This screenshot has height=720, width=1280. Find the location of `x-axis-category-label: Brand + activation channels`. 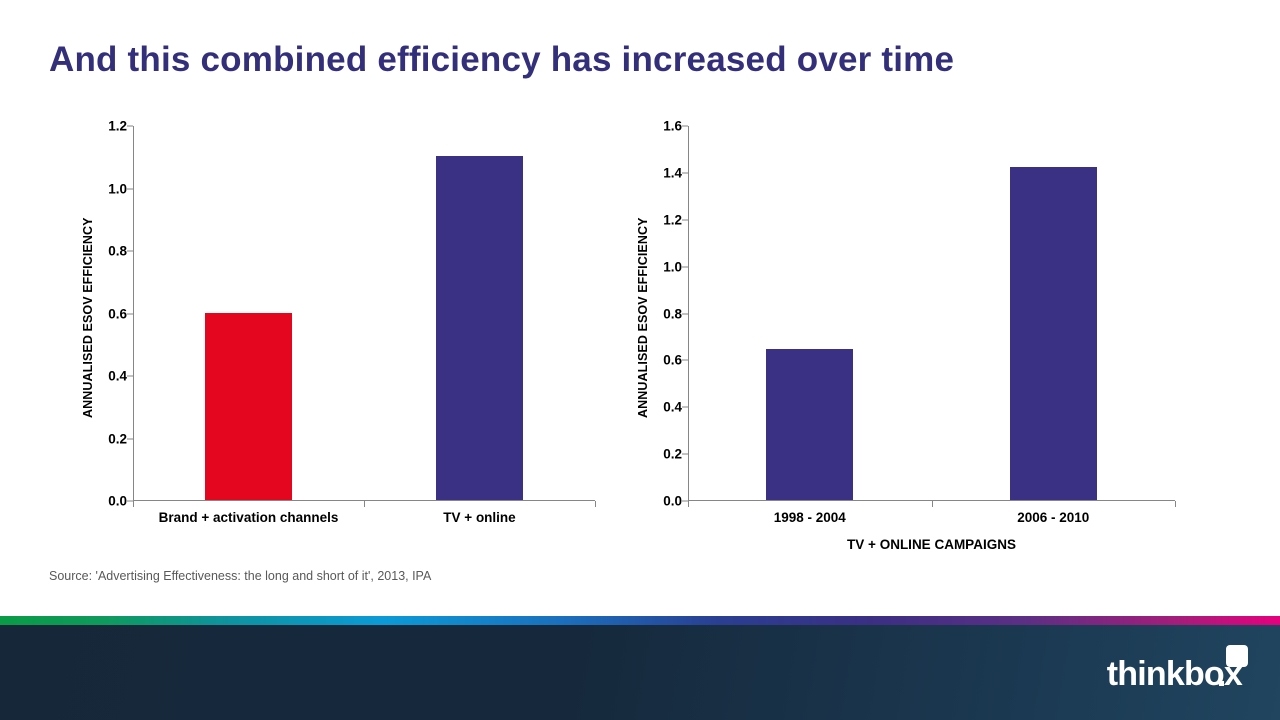

x-axis-category-label: Brand + activation channels is located at coordinates (248, 517).